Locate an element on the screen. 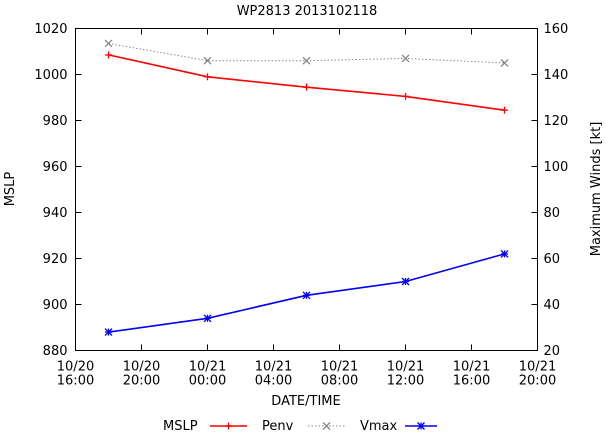 The height and width of the screenshot is (432, 606). y2-axis-title: Maximum Winds [kt] is located at coordinates (596, 189).